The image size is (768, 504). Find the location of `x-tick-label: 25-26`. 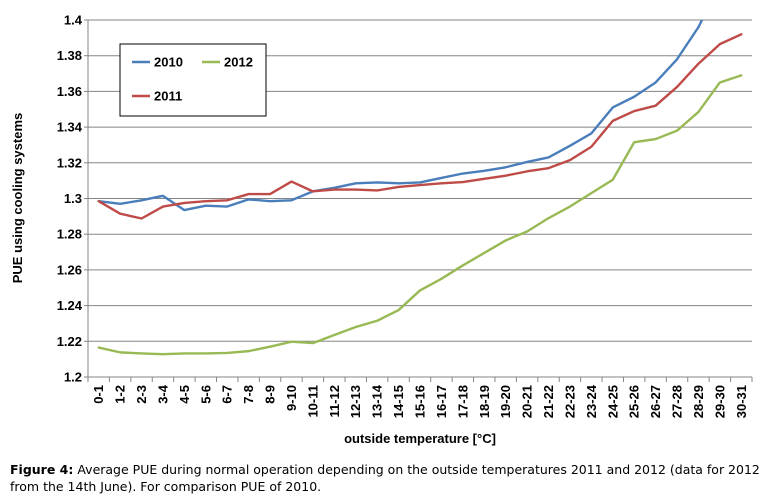

x-tick-label: 25-26 is located at coordinates (634, 401).